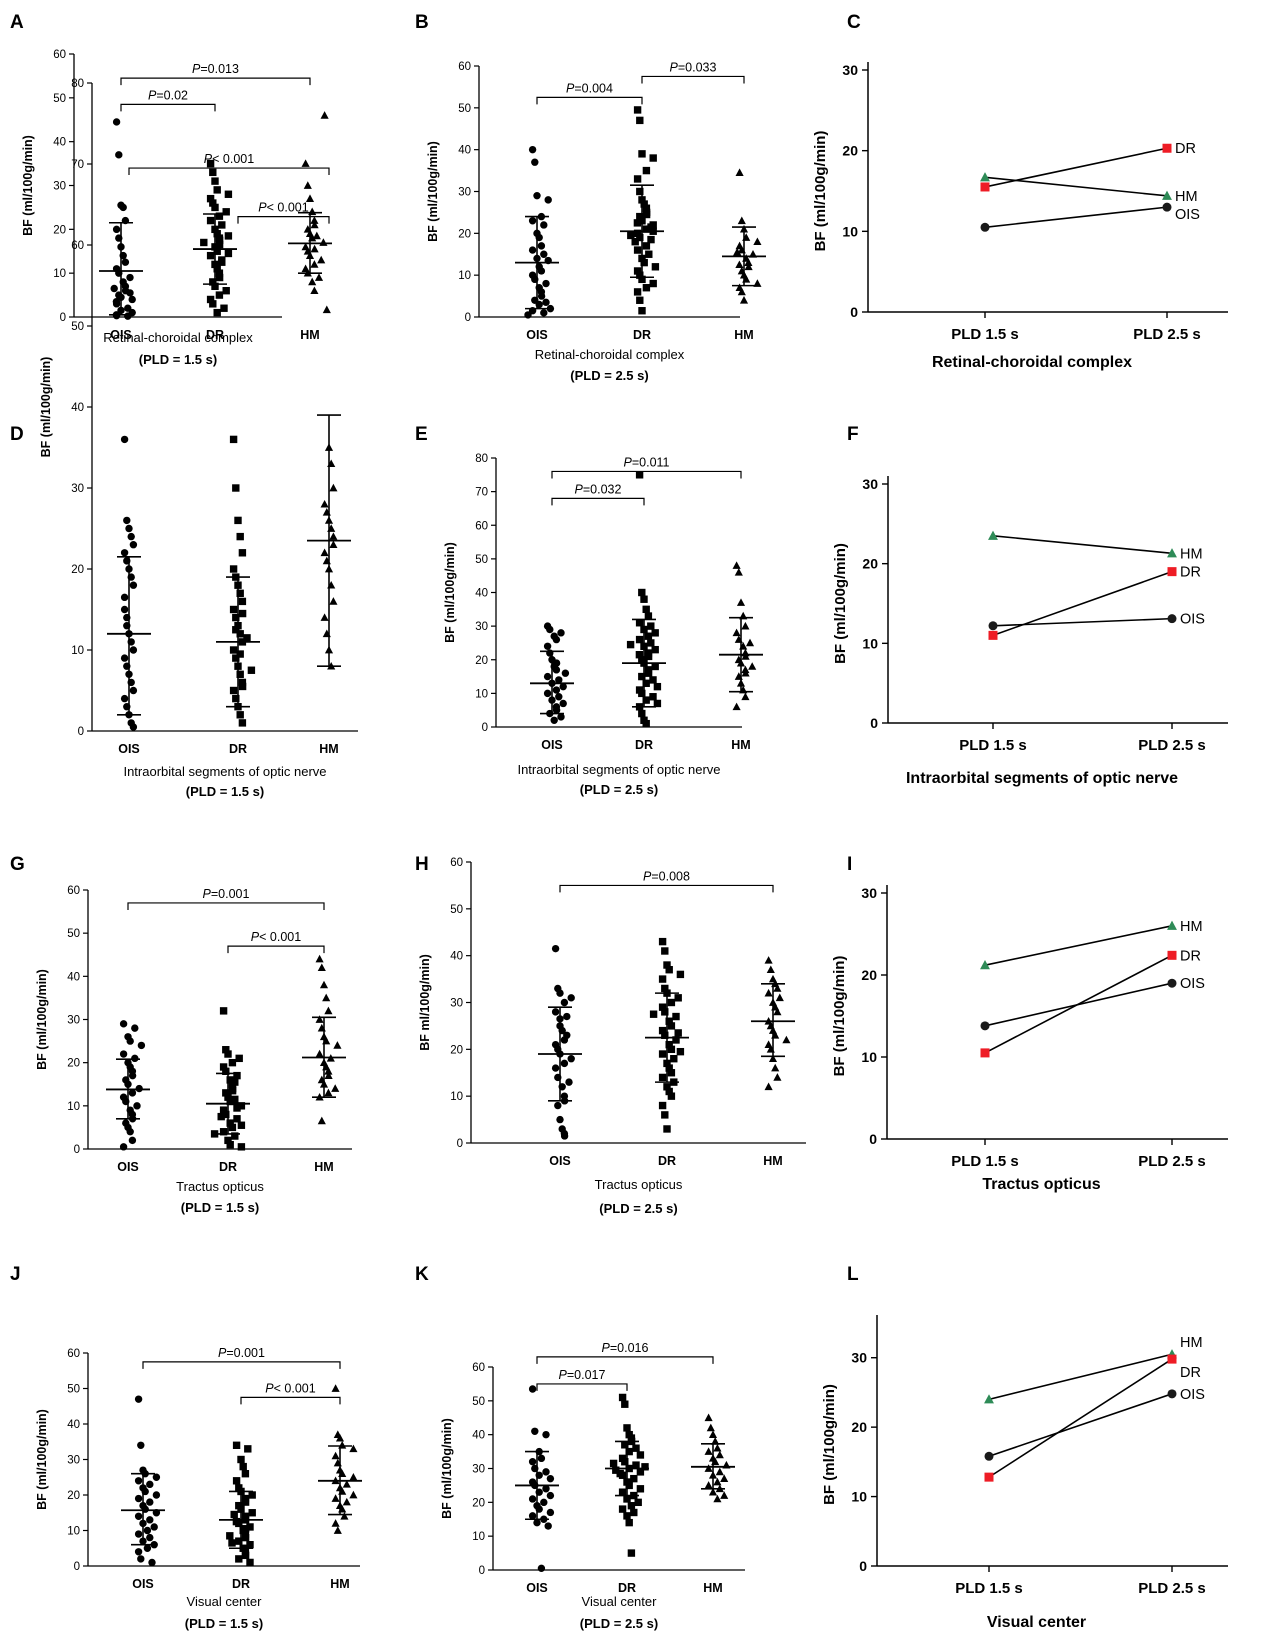 This screenshot has width=1274, height=1637. What do you see at coordinates (241, 1357) in the screenshot?
I see `significance-bracket: P=0.001` at bounding box center [241, 1357].